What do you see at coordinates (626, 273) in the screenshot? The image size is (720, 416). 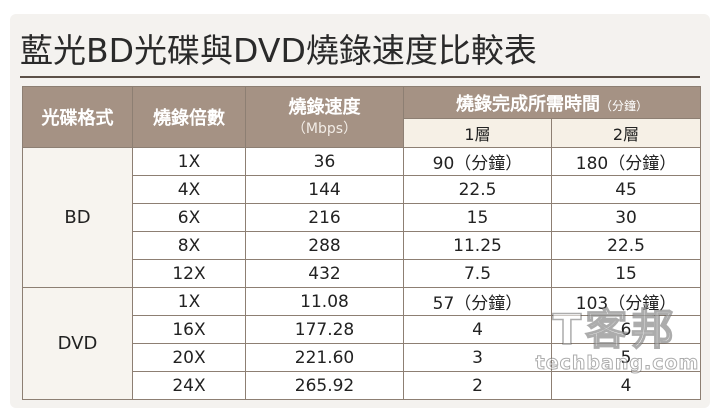 I see `layer2-cell: 15` at bounding box center [626, 273].